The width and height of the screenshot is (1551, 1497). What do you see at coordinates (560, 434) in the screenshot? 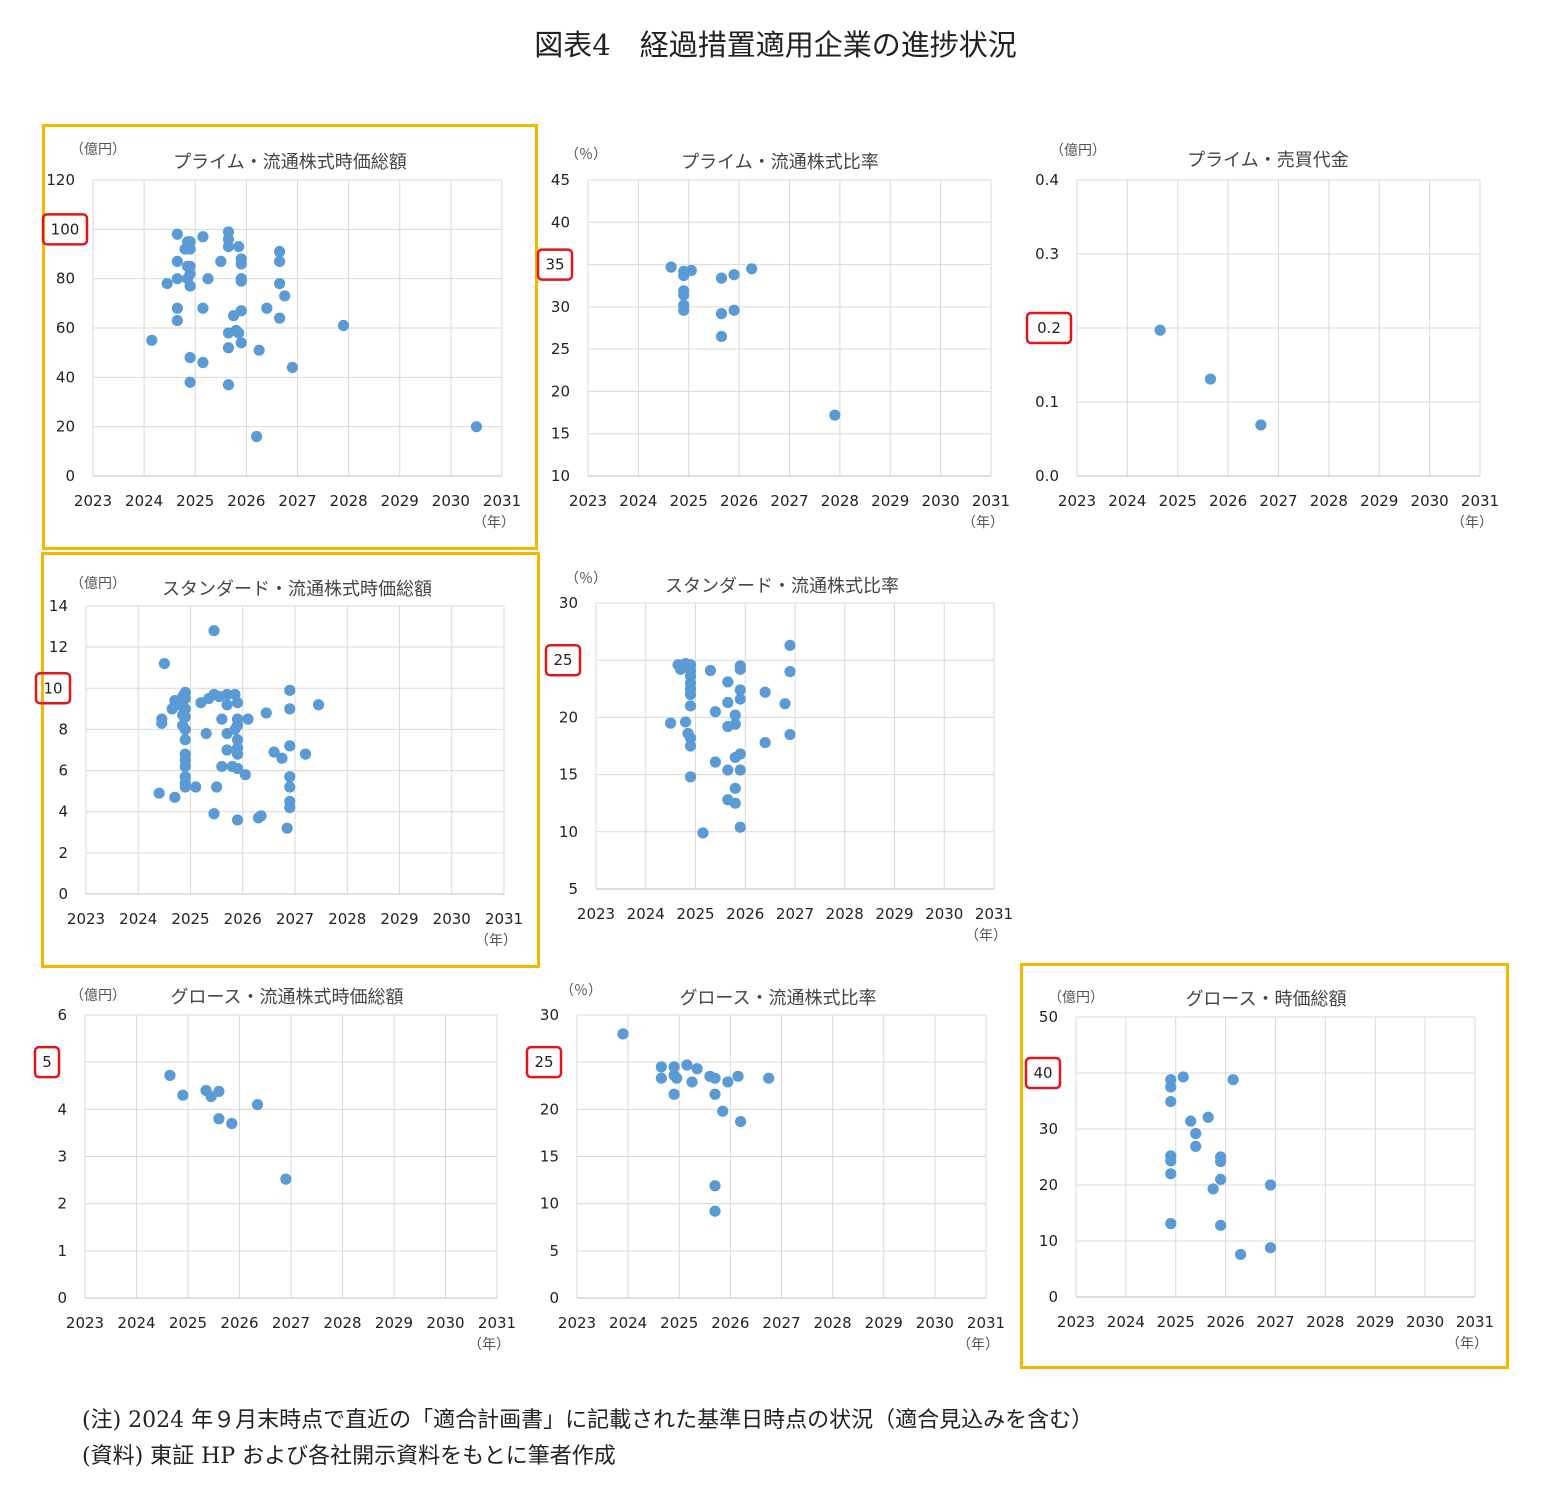
I see `y-tick-label: 15` at bounding box center [560, 434].